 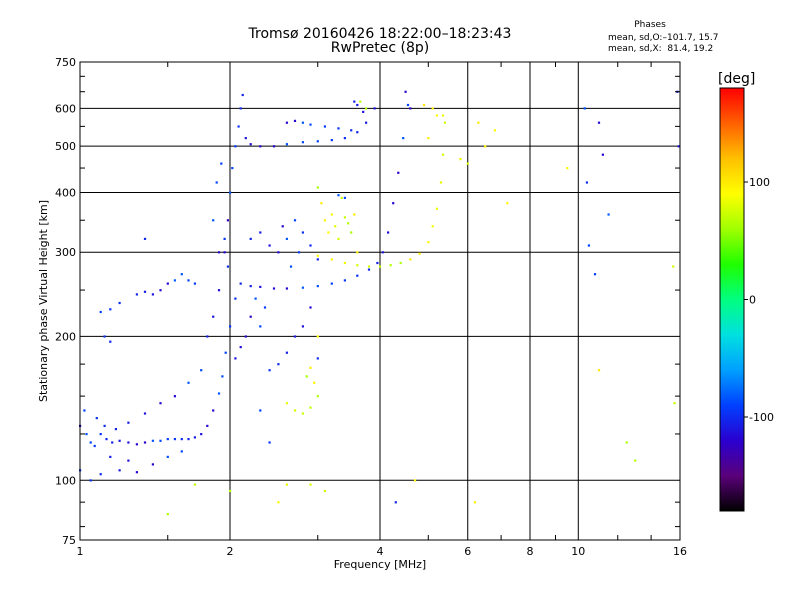 I want to click on x-tick-label: 16, so click(x=680, y=551).